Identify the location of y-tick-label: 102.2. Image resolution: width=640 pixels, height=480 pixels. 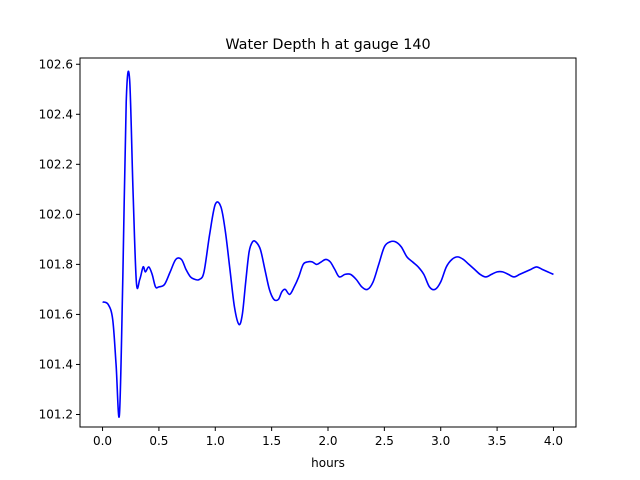
(56, 164).